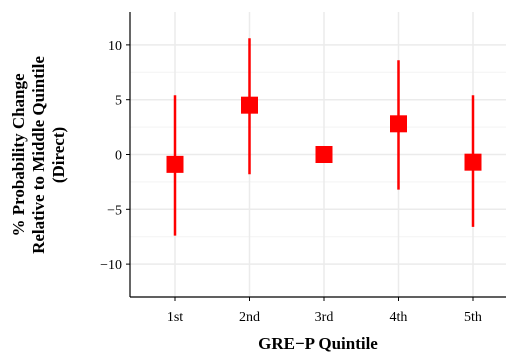 The width and height of the screenshot is (506, 356). Describe the element at coordinates (118, 156) in the screenshot. I see `y-tick-label: 0` at that location.